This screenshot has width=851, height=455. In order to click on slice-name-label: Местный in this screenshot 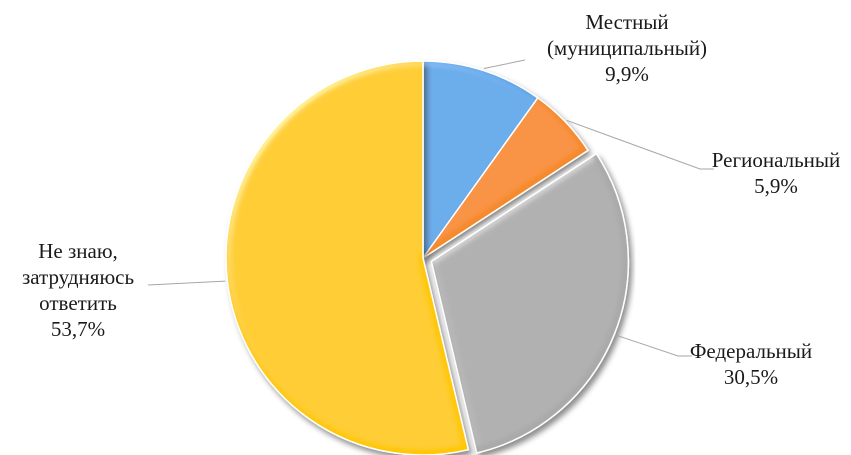, I will do `click(626, 22)`.